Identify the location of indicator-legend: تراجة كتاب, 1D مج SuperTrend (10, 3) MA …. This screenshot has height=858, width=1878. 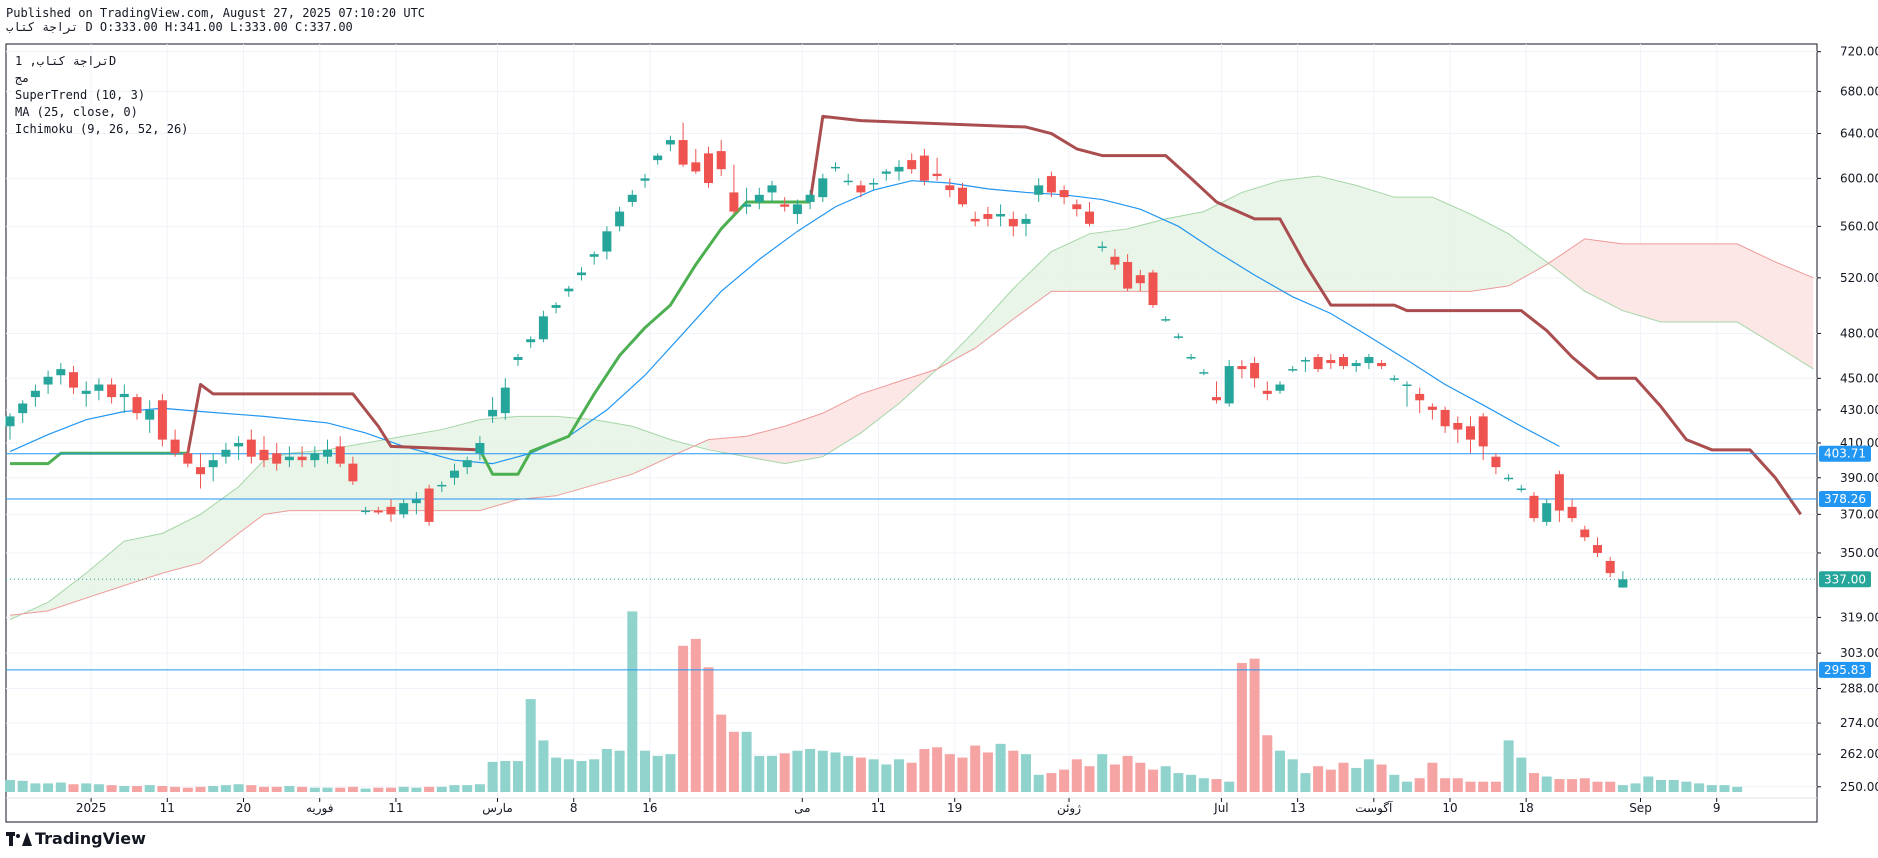
(101, 95).